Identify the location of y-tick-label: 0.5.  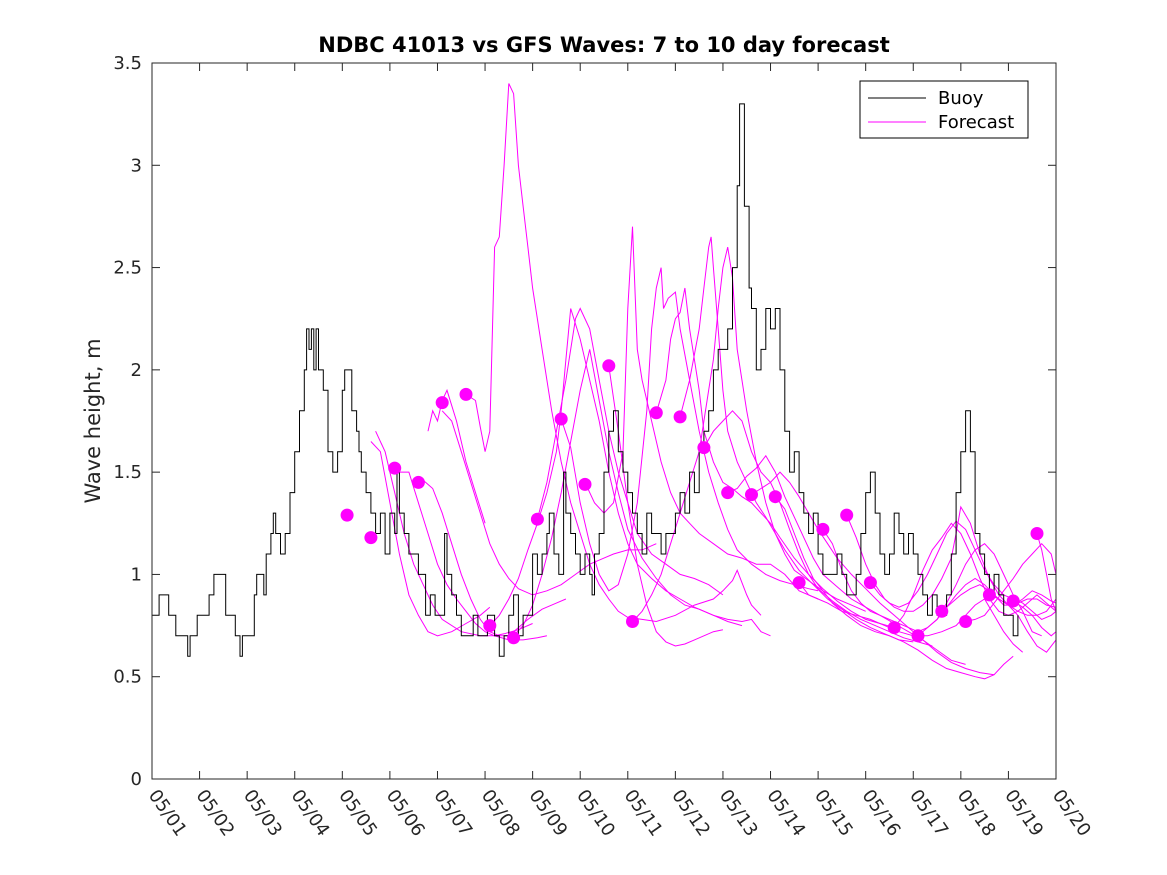
(127, 677).